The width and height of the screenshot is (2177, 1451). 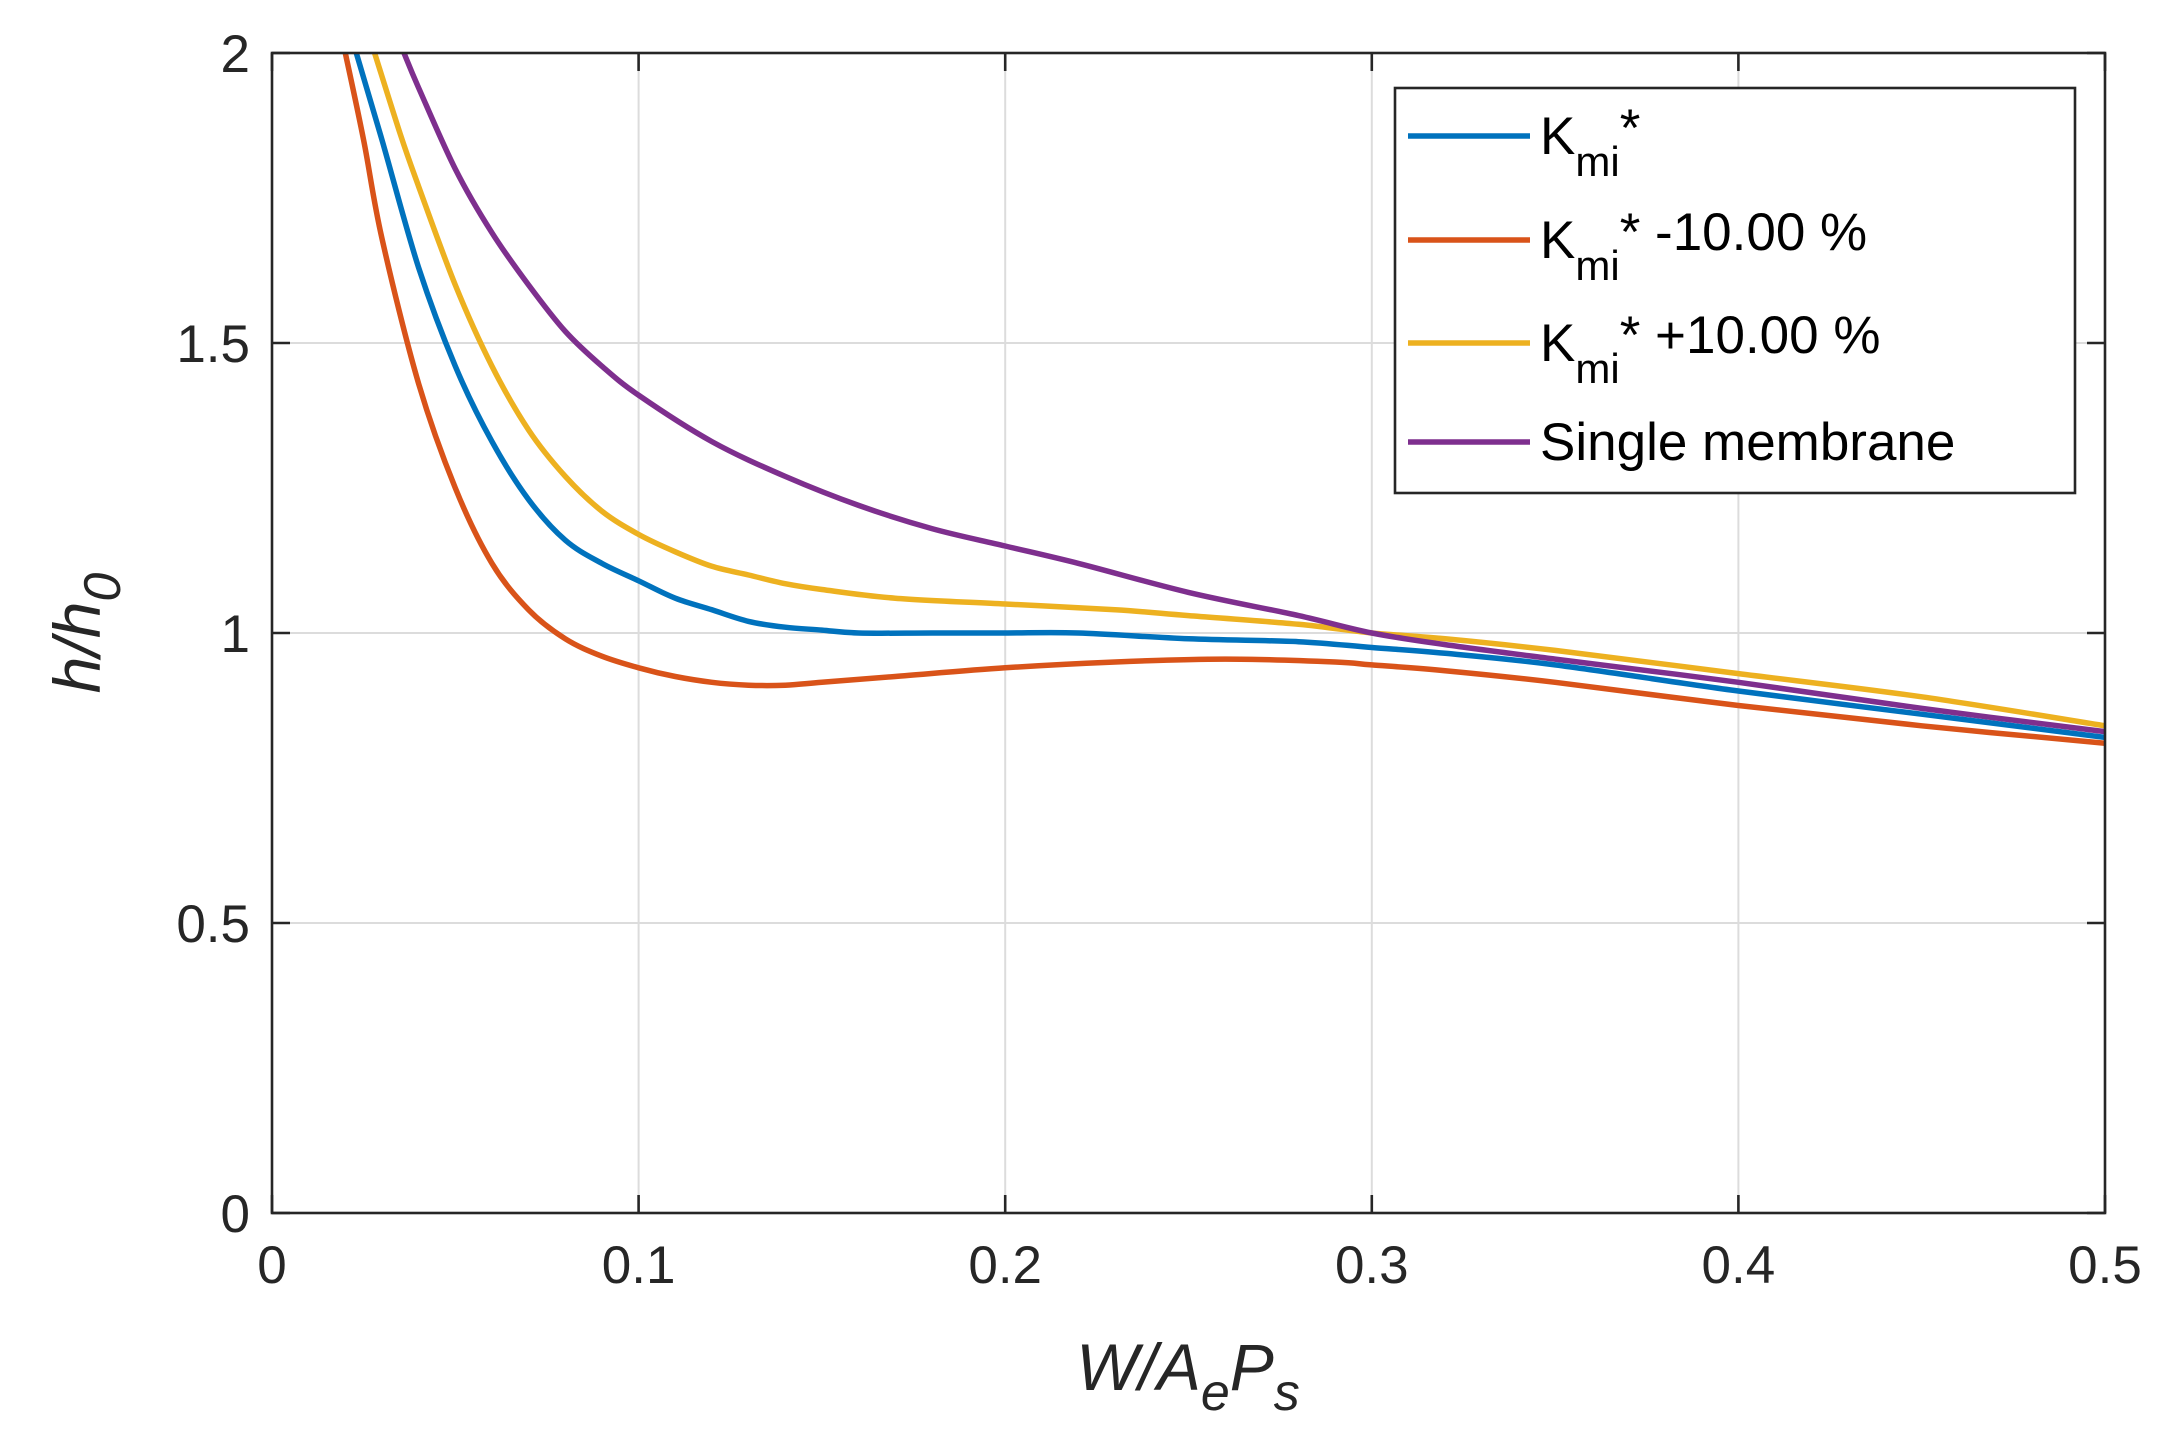 What do you see at coordinates (1747, 442) in the screenshot?
I see `legend-label-single-membrane: Single membrane` at bounding box center [1747, 442].